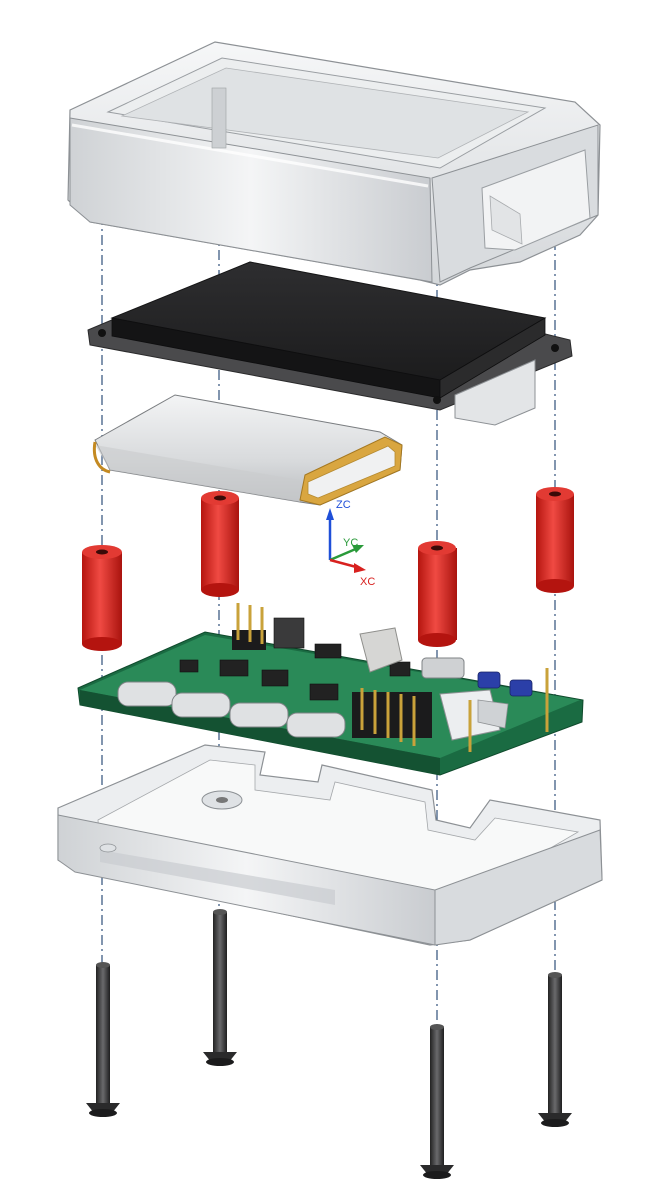 Image resolution: width=657 pixels, height=1187 pixels. I want to click on y-axis-label: YC, so click(350, 543).